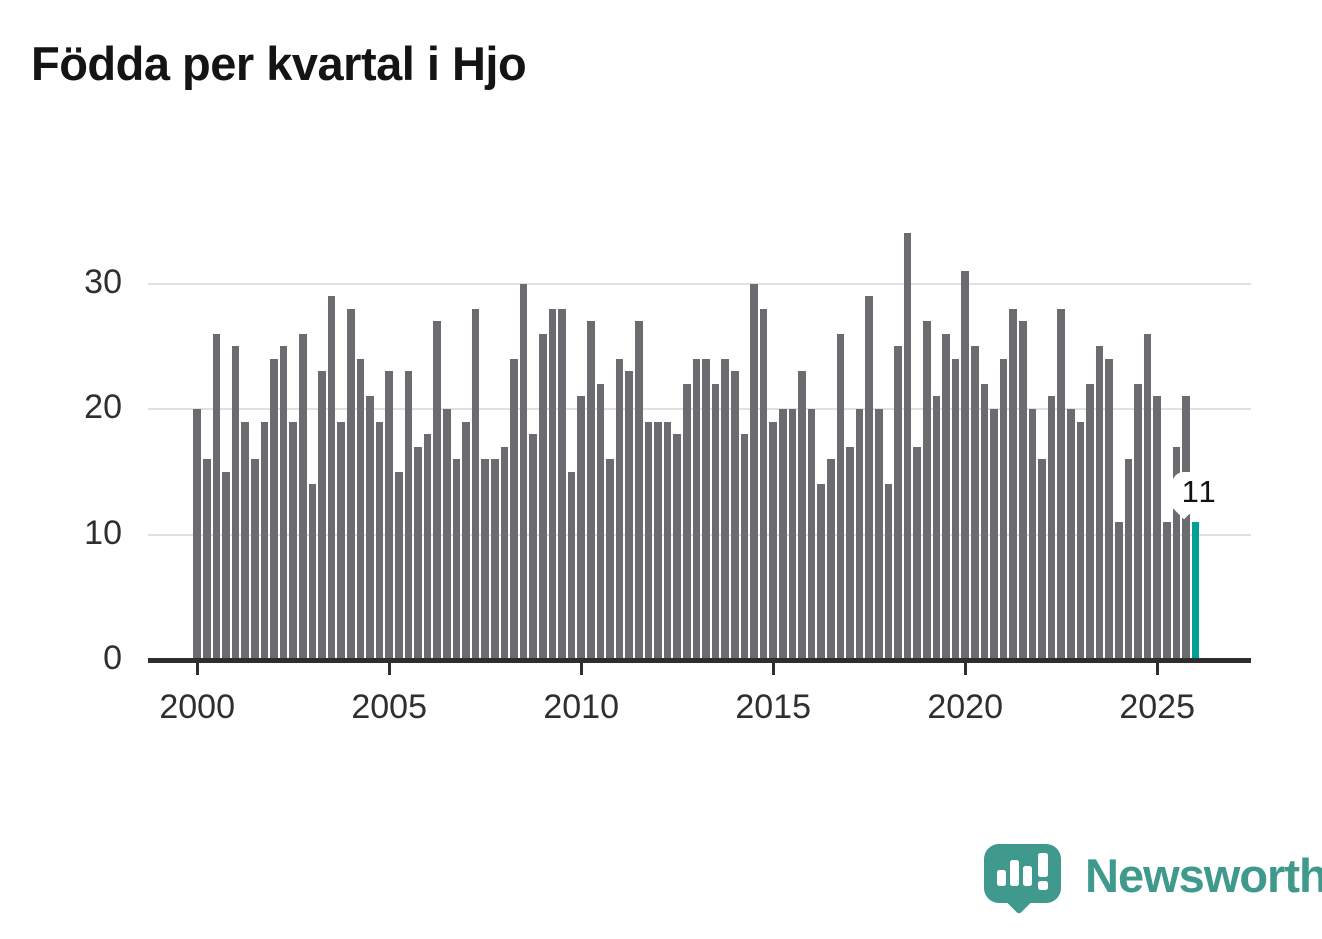  I want to click on y-axis-tick-label: 10, so click(103, 532).